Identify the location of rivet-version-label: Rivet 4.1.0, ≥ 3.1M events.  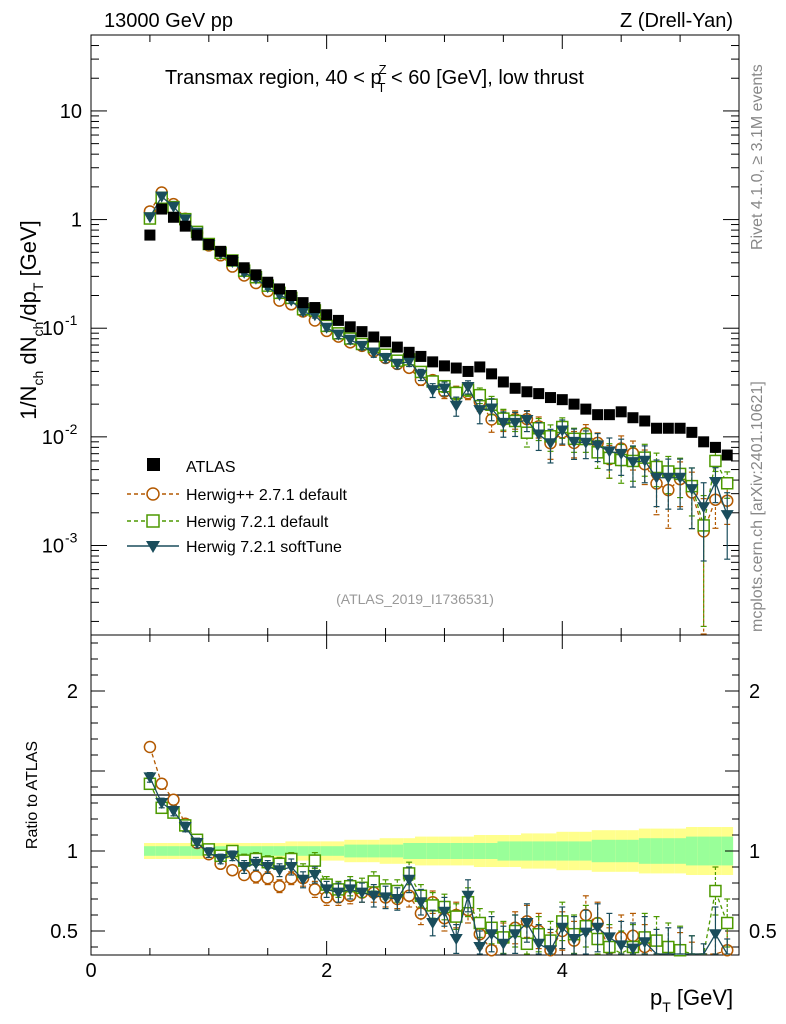
(757, 157).